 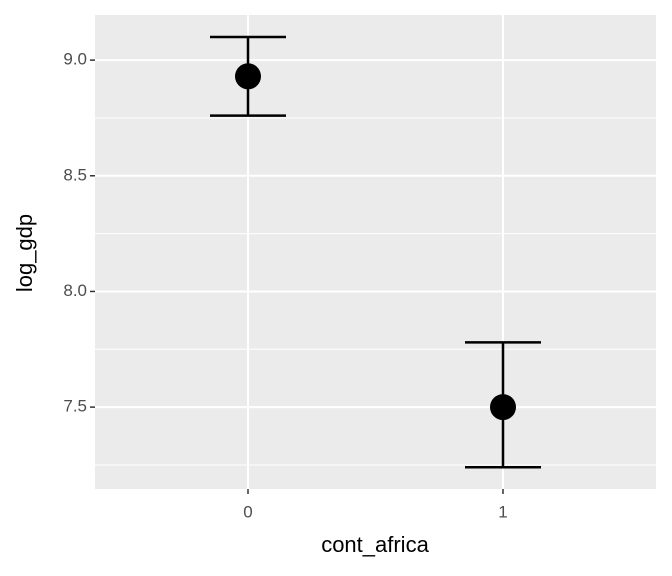 I want to click on y-tick-label: 8.0, so click(x=75, y=290).